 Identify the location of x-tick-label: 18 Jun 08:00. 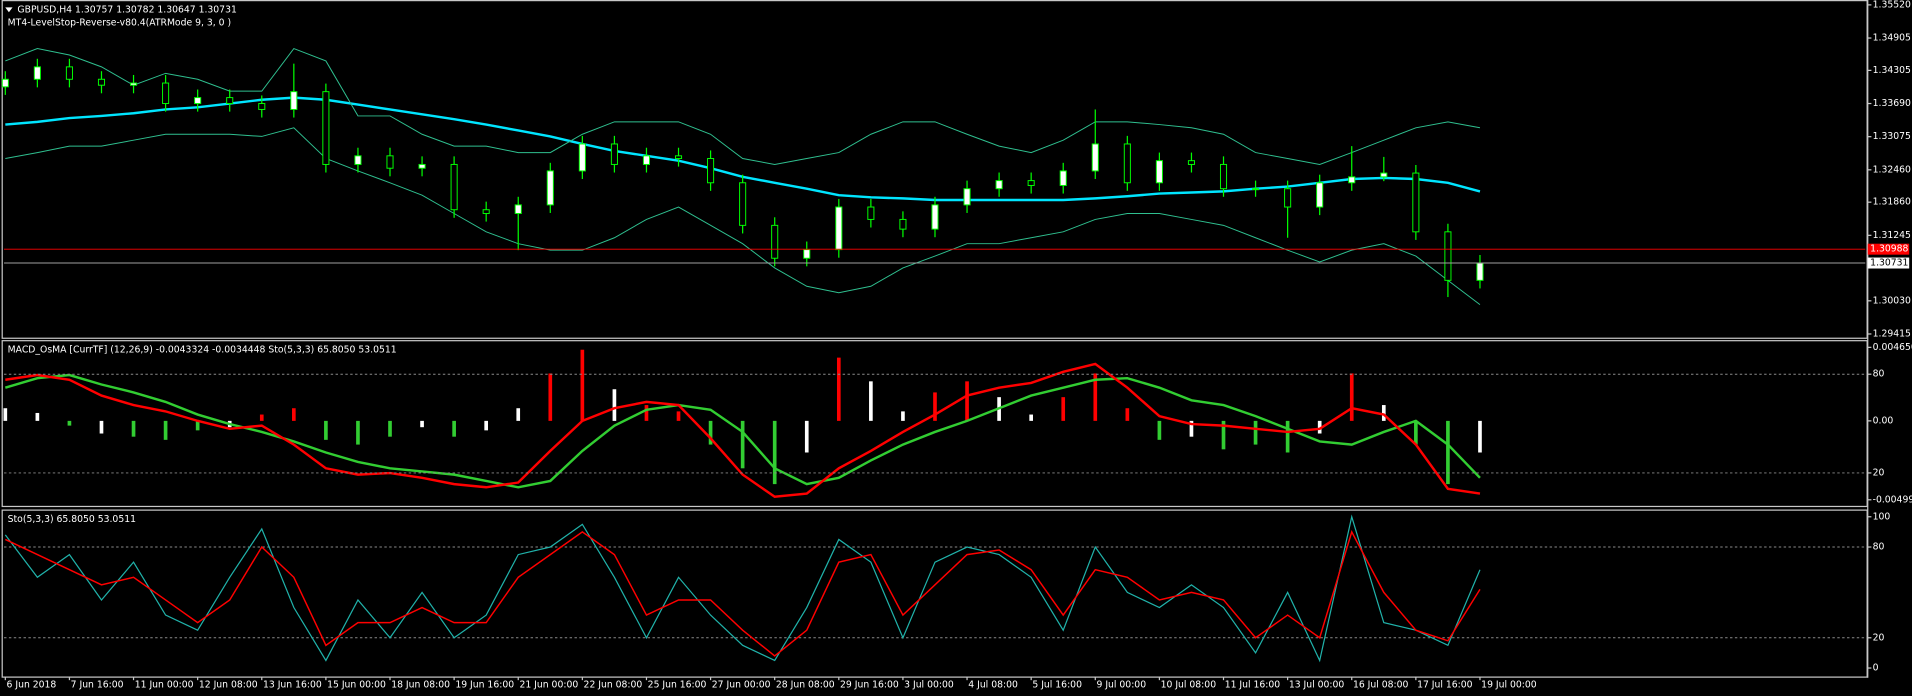
(420, 685).